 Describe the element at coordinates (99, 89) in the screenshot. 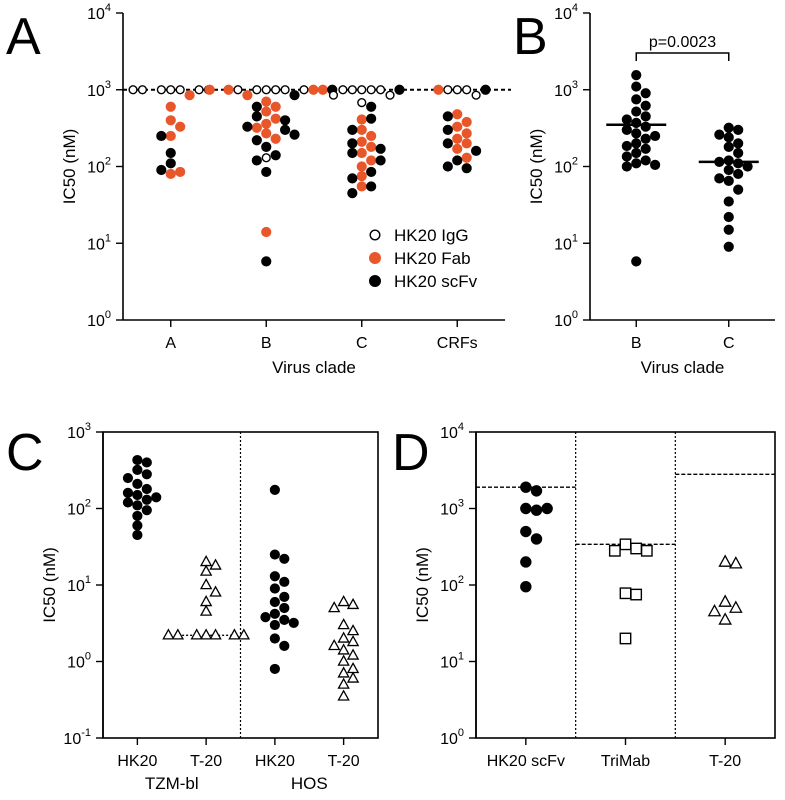

I see `y-tick-label: 10³` at that location.